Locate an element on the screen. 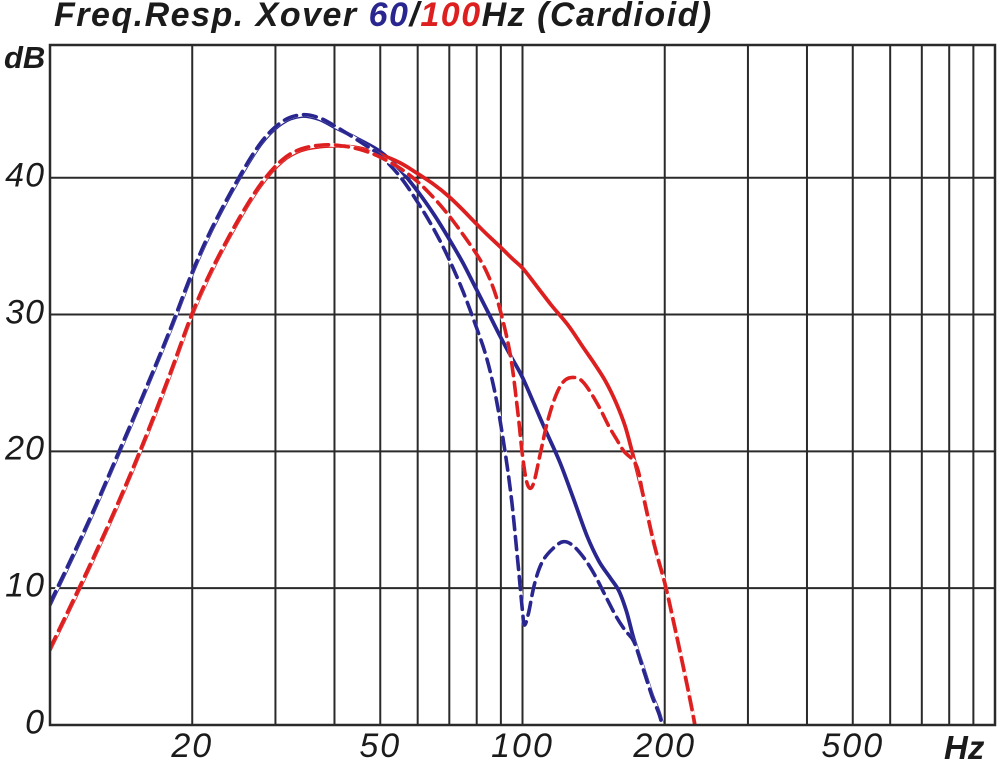 The width and height of the screenshot is (1000, 764). chart-title: Freq.Resp. Xover 60/100Hz (Cardioid) is located at coordinates (383, 17).